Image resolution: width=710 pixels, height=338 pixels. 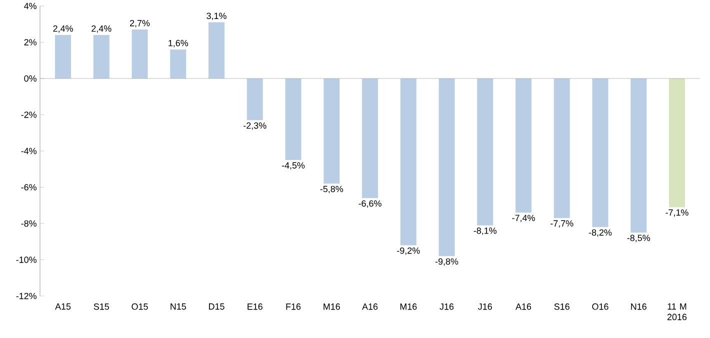 What do you see at coordinates (293, 306) in the screenshot?
I see `x-tick-label: F16` at bounding box center [293, 306].